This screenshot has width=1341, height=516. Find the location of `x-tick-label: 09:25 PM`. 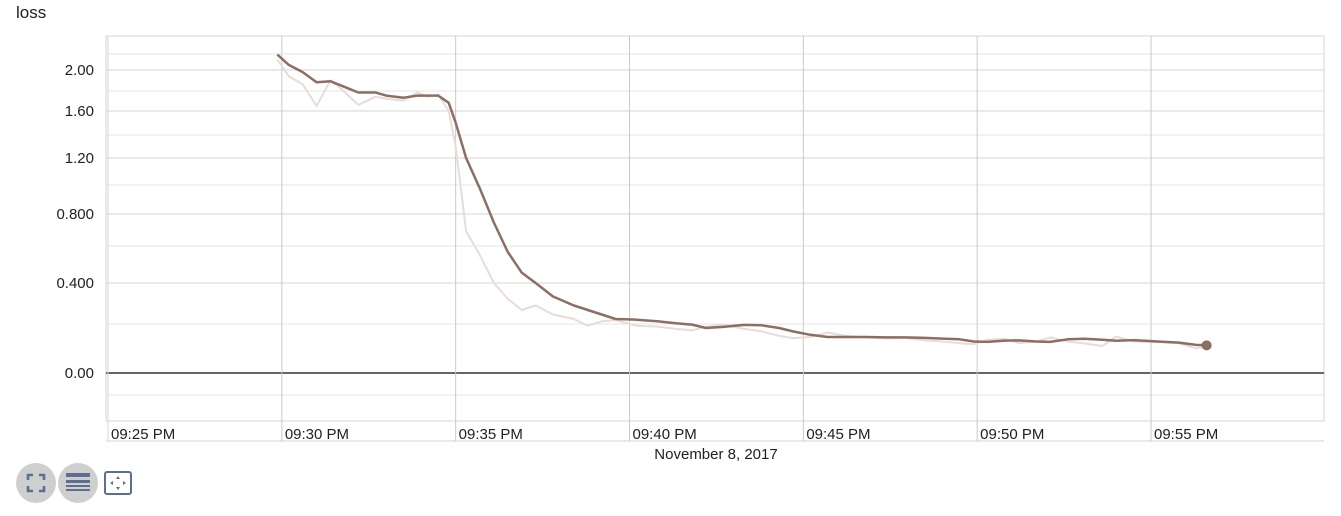

x-tick-label: 09:25 PM is located at coordinates (143, 434).